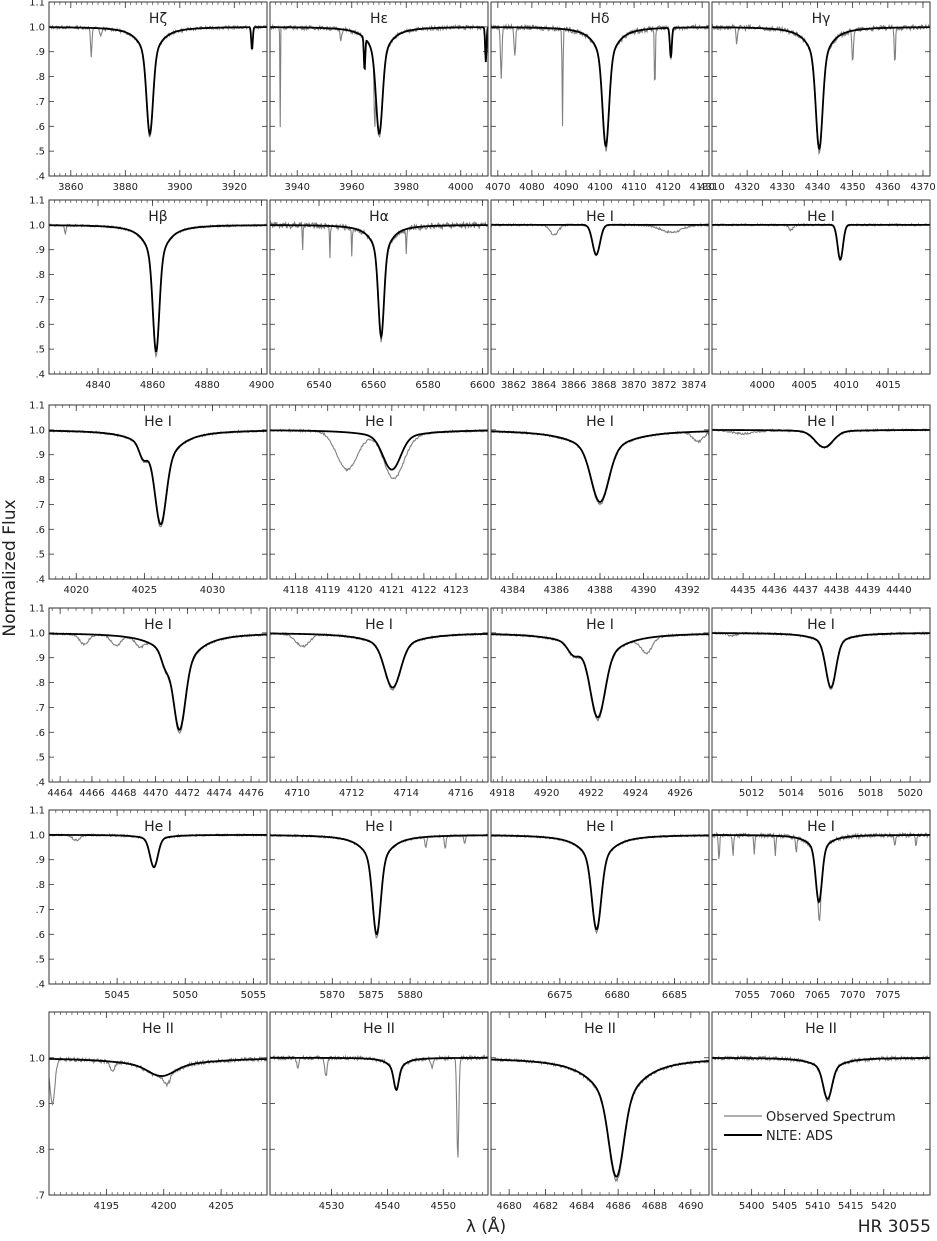  I want to click on x-tick-label: 5050, so click(185, 995).